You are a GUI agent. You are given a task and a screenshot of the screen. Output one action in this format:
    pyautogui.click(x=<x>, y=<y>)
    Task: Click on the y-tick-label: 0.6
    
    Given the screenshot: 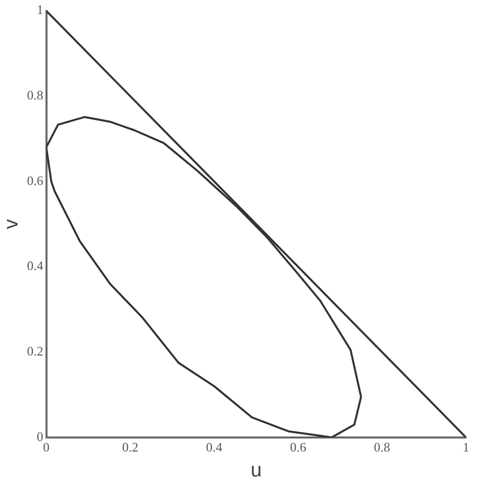 What is the action you would take?
    pyautogui.click(x=35, y=180)
    